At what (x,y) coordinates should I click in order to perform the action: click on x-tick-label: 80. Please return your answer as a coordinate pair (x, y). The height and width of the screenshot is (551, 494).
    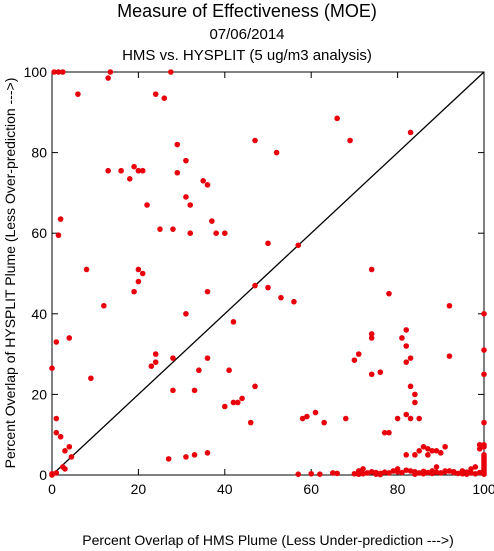
    Looking at the image, I should click on (398, 489).